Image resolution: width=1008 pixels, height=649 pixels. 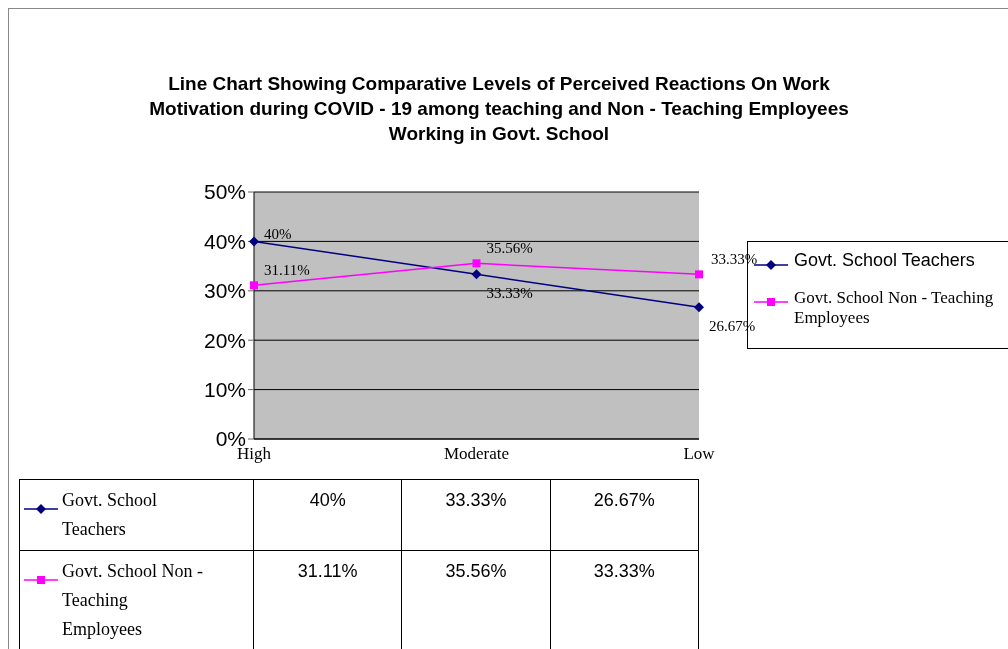 What do you see at coordinates (328, 515) in the screenshot?
I see `data-label: 40%` at bounding box center [328, 515].